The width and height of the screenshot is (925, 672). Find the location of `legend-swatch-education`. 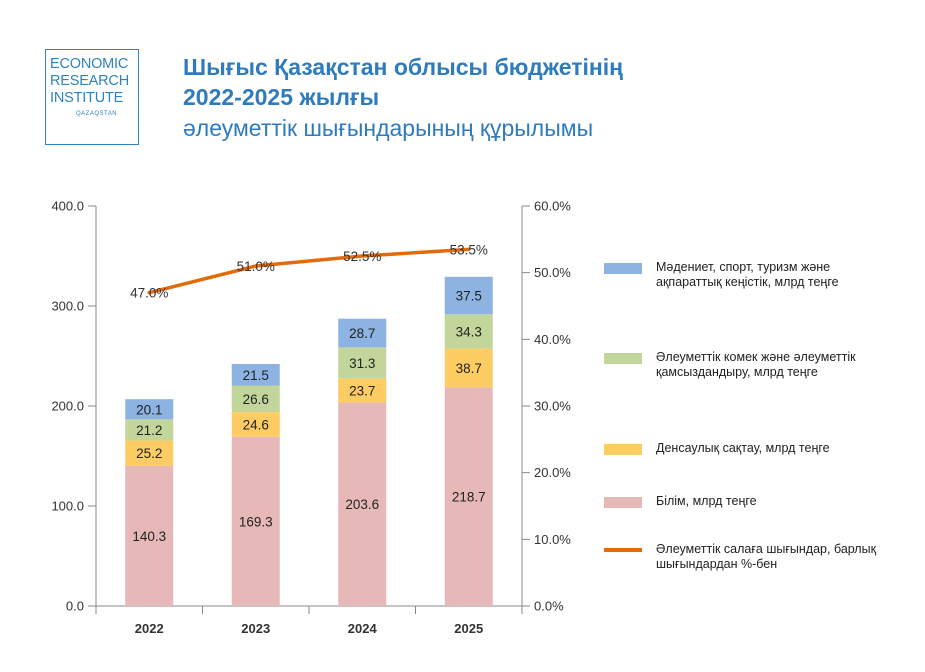

legend-swatch-education is located at coordinates (623, 502).